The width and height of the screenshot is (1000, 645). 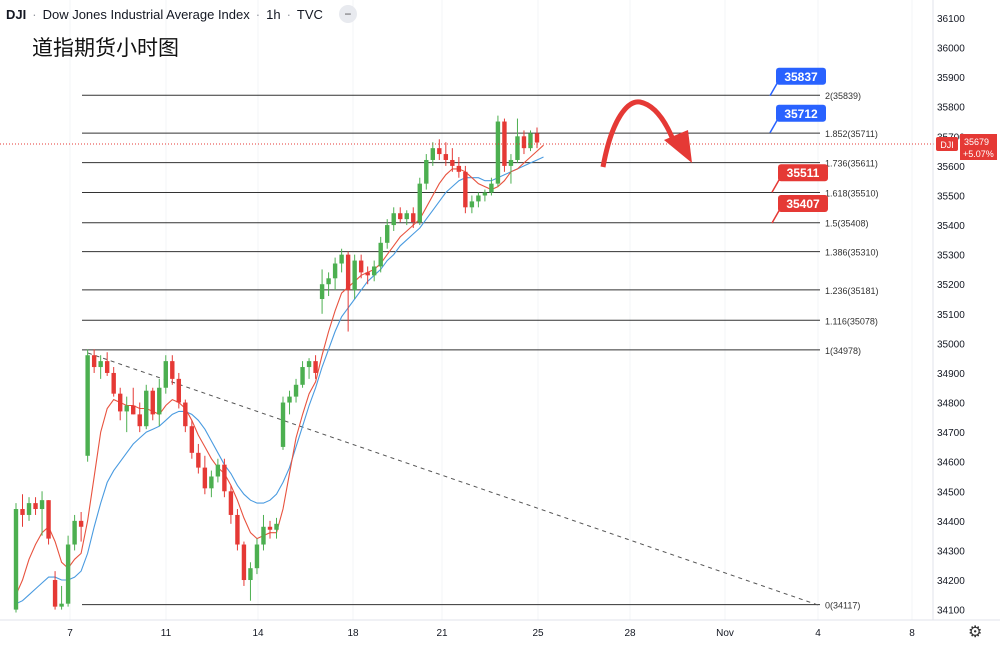 What do you see at coordinates (818, 633) in the screenshot?
I see `time-tick-label: 4` at bounding box center [818, 633].